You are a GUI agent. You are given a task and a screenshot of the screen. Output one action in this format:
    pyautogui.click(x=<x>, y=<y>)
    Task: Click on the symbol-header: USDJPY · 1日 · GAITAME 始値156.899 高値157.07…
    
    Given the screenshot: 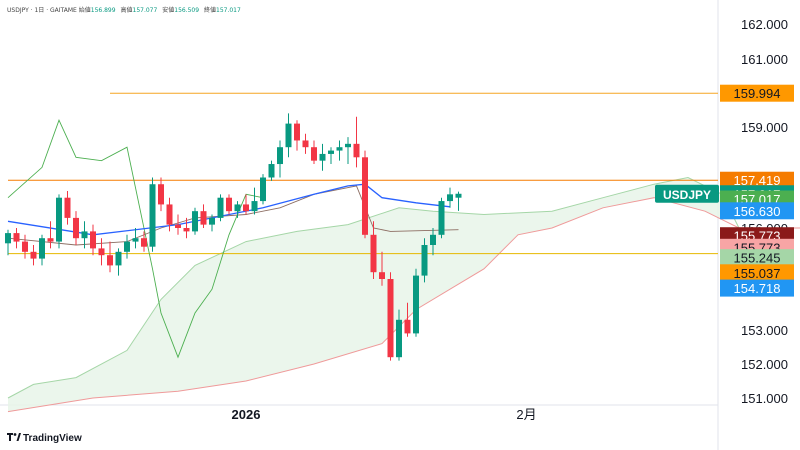 What is the action you would take?
    pyautogui.click(x=124, y=10)
    